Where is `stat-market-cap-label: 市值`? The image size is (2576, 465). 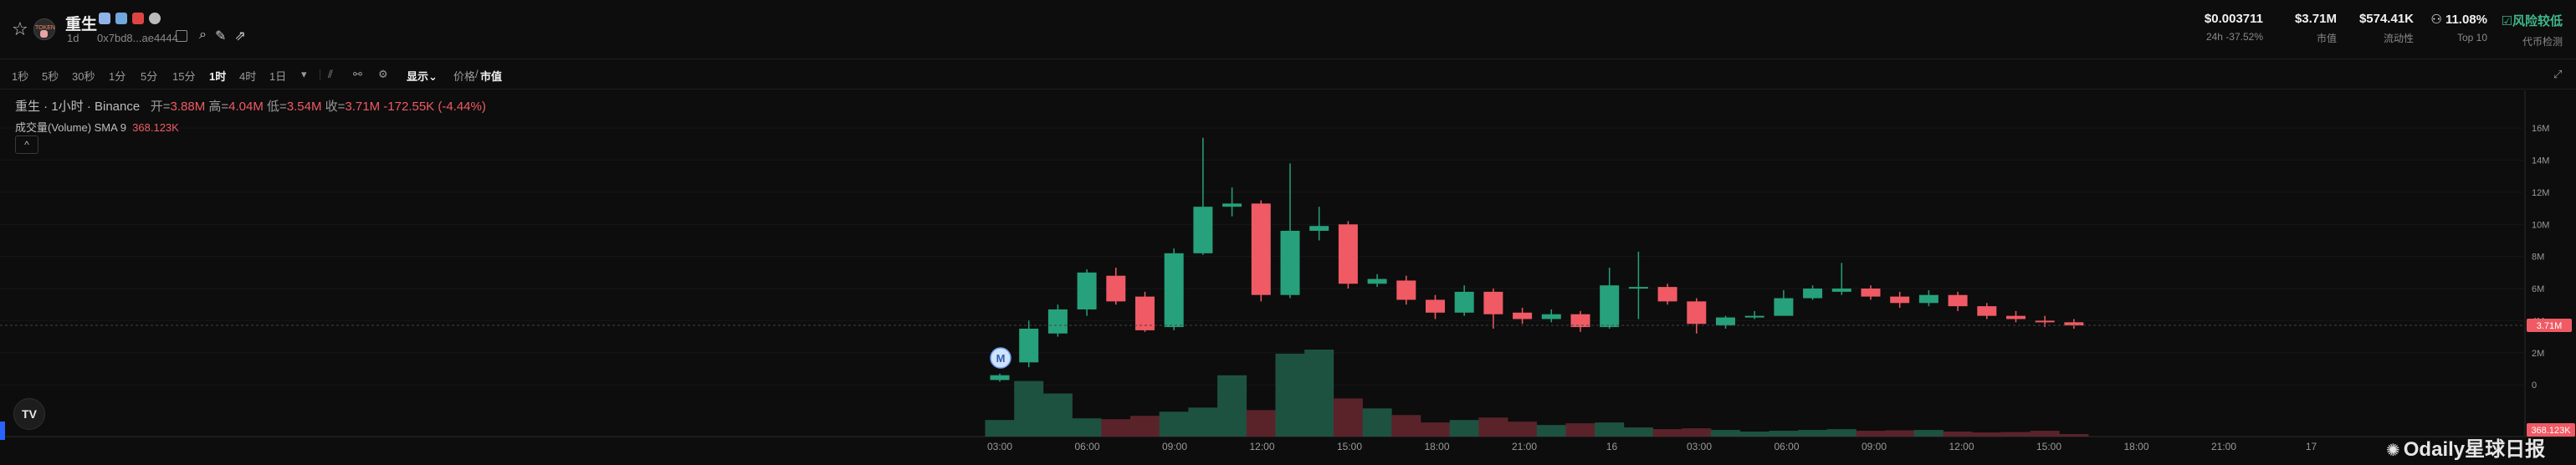
stat-market-cap-label: 市值 is located at coordinates (2327, 39).